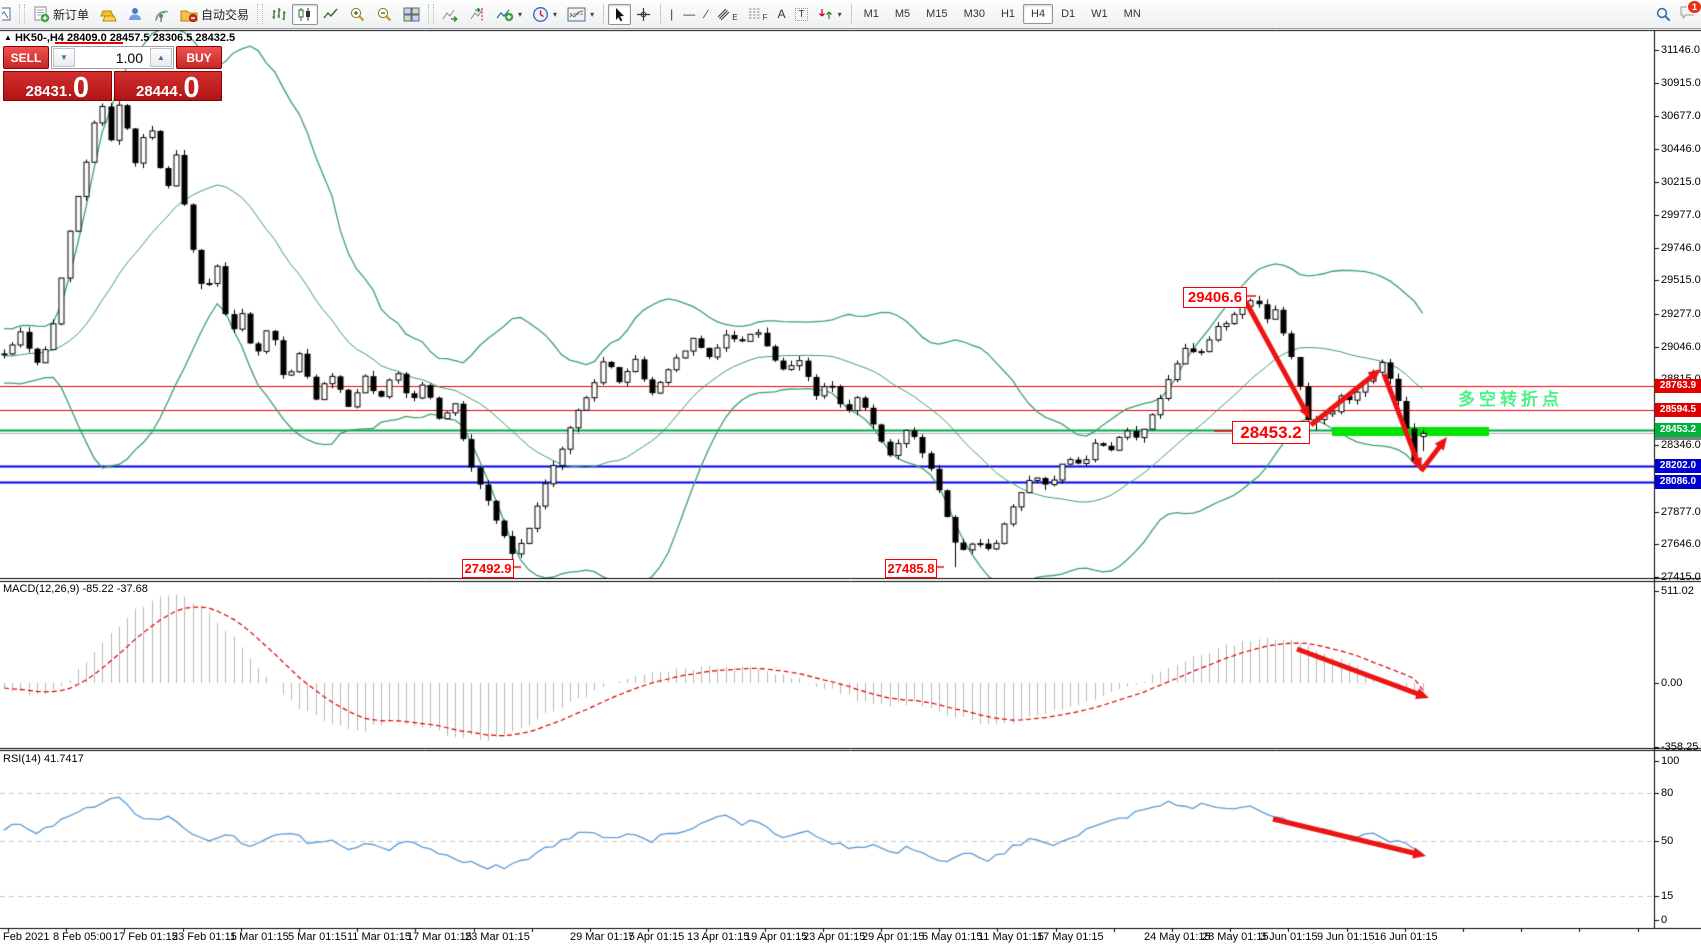 This screenshot has height=948, width=1701. What do you see at coordinates (1235, 937) in the screenshot?
I see `time-axis-label: 28 May 01:15` at bounding box center [1235, 937].